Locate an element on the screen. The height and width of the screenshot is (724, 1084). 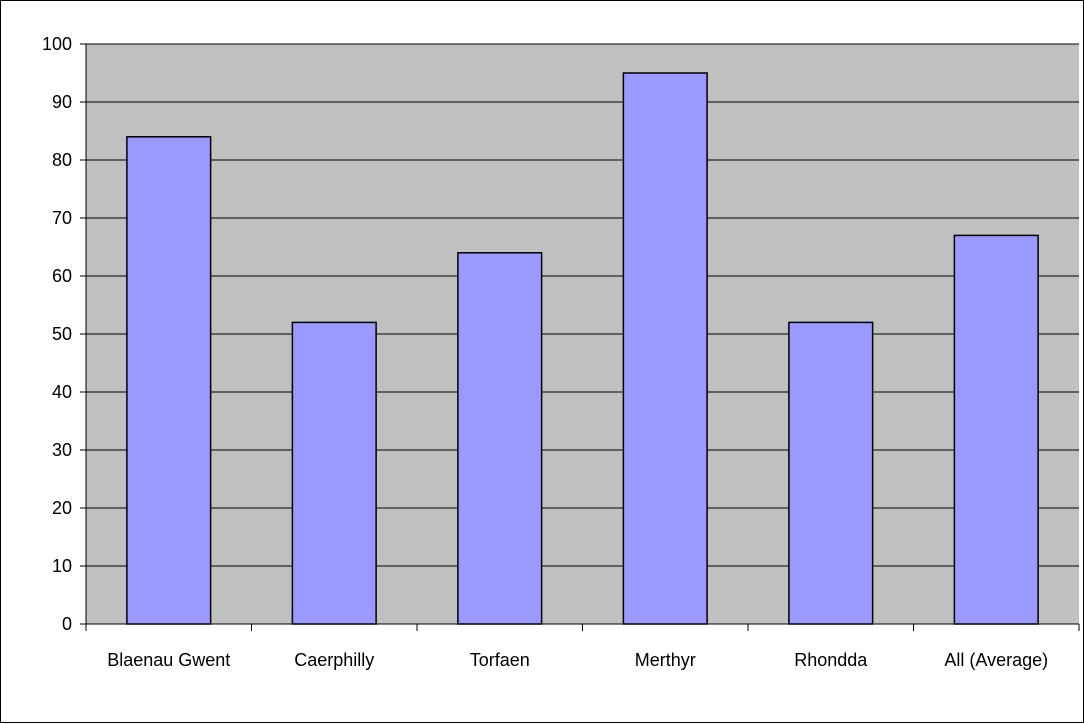
y-tick-label: 80 is located at coordinates (62, 160).